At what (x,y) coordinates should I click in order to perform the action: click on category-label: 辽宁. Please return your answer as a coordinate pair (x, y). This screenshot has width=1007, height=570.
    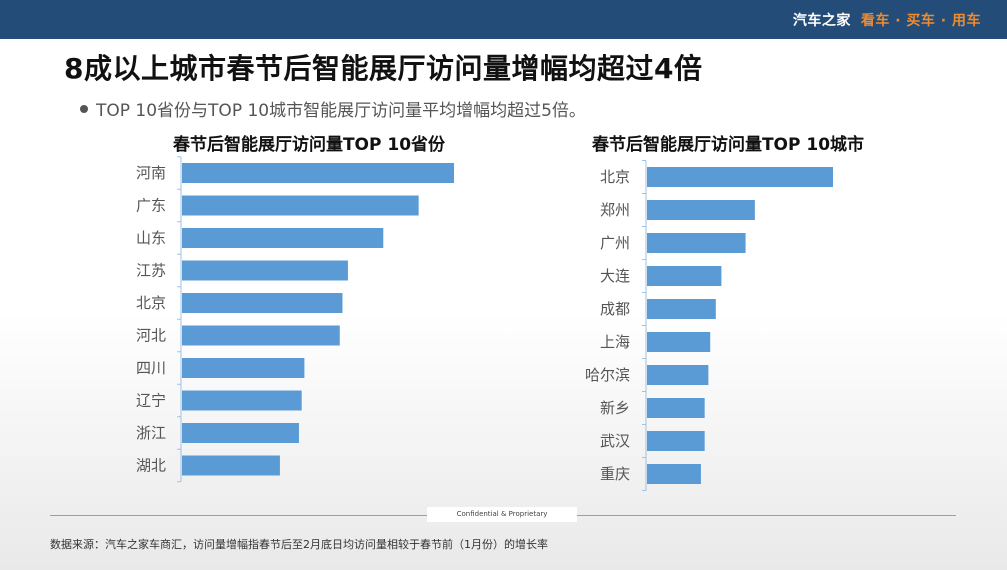
    Looking at the image, I should click on (151, 401).